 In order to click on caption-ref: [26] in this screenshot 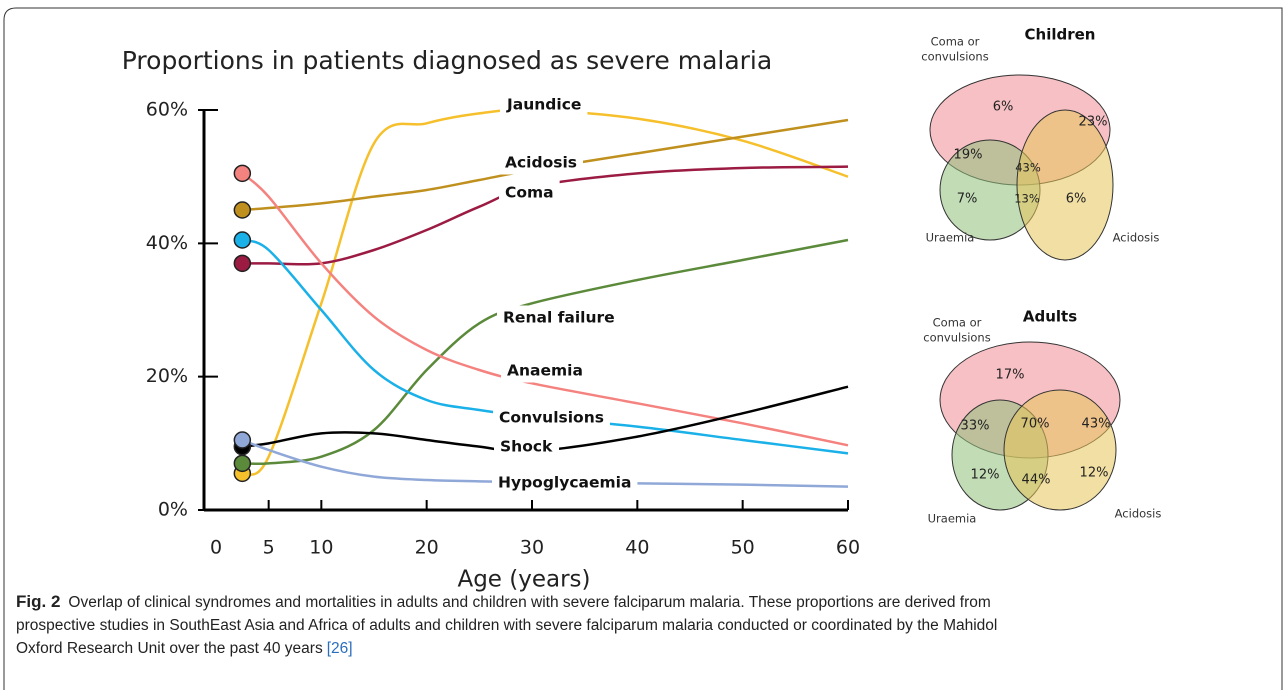, I will do `click(340, 648)`.